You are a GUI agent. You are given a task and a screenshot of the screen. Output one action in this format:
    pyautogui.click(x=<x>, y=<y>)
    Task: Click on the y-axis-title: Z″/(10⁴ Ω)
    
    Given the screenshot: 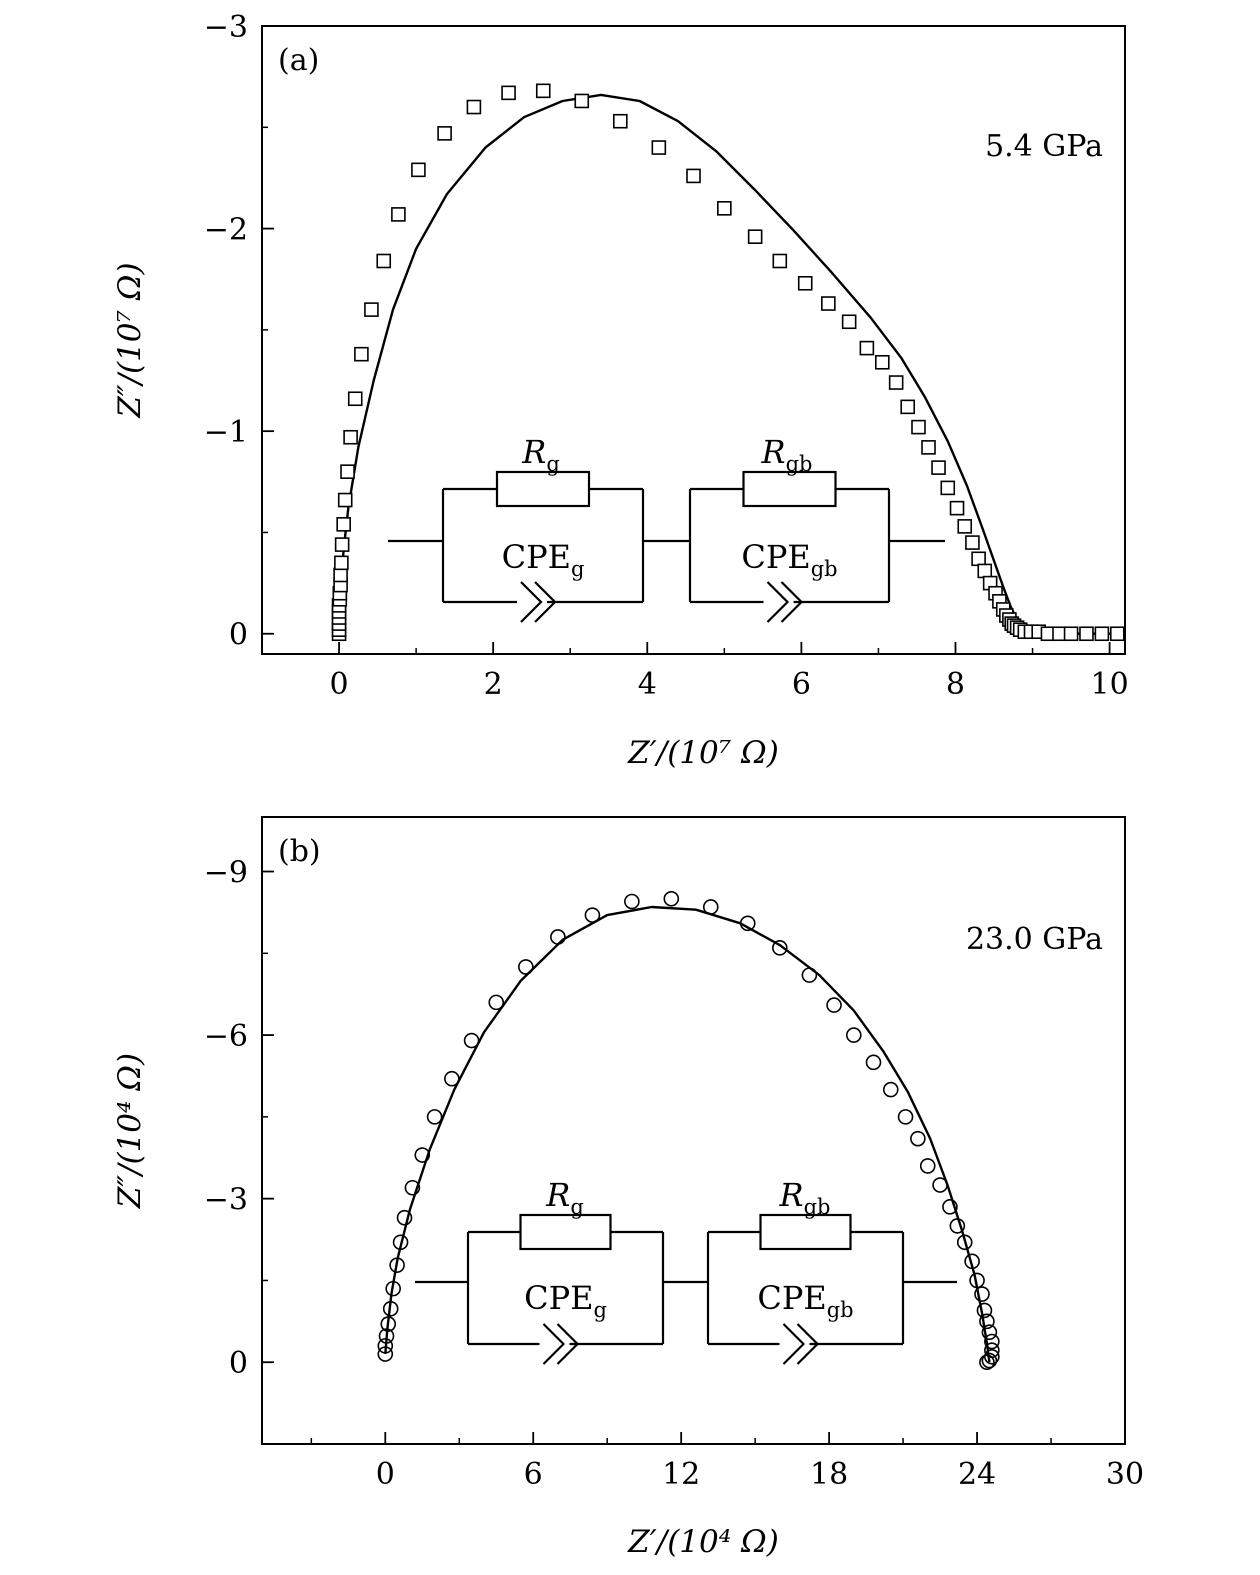 What is the action you would take?
    pyautogui.click(x=130, y=1131)
    